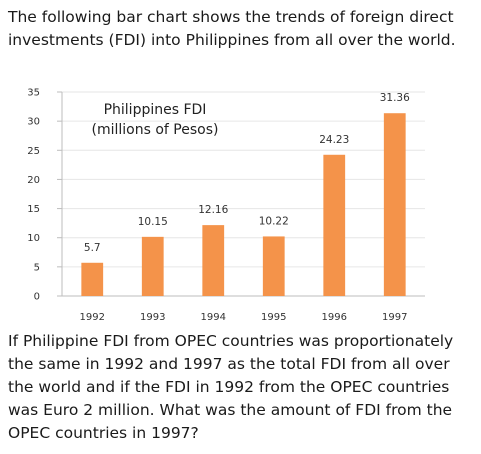 The image size is (481, 454). What do you see at coordinates (334, 140) in the screenshot?
I see `data-label-1996: 24.23` at bounding box center [334, 140].